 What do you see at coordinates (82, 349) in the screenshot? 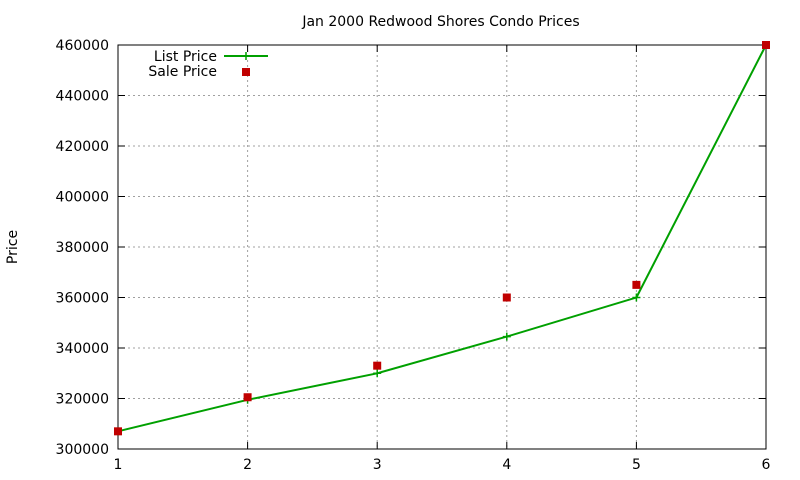
I see `y-tick-label: 340000` at bounding box center [82, 349].